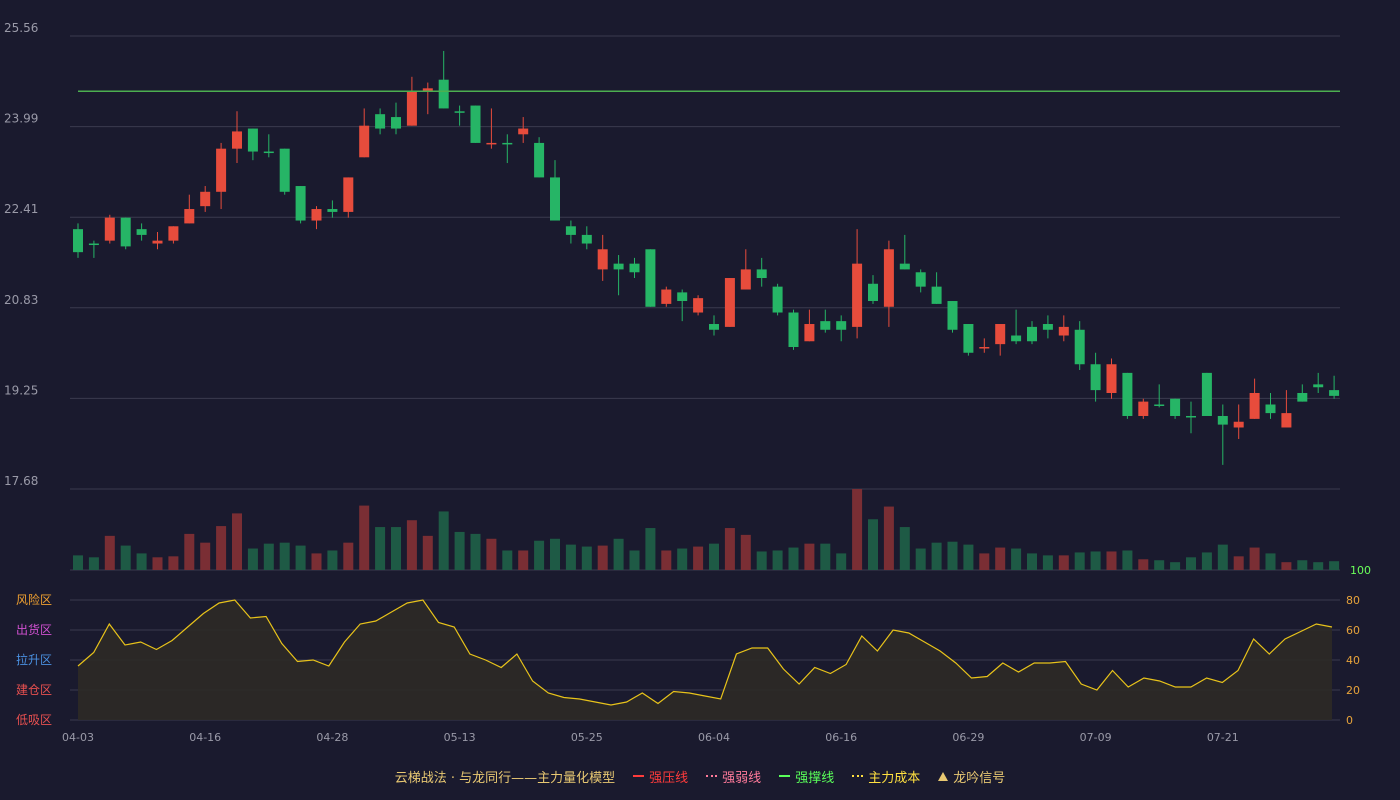 The height and width of the screenshot is (800, 1400). I want to click on date-tick-label: 07-09, so click(1096, 737).